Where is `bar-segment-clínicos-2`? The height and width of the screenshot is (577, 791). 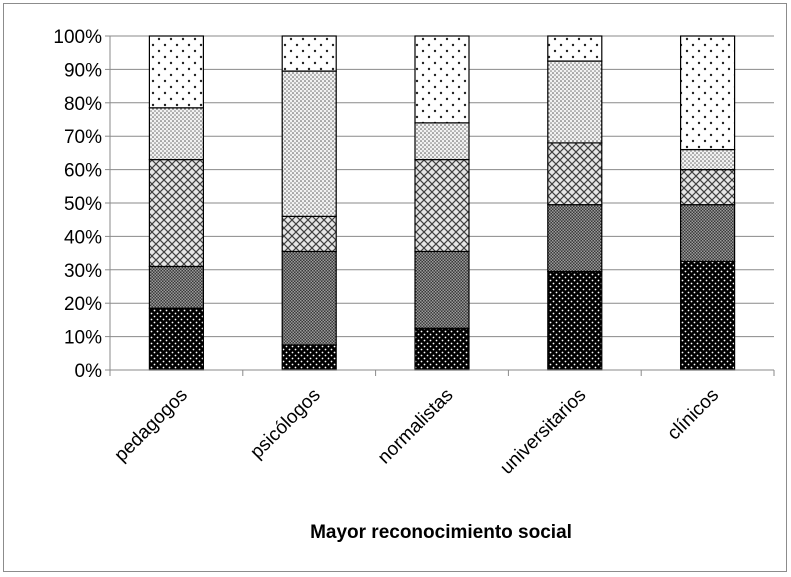 bar-segment-clínicos-2 is located at coordinates (707, 233).